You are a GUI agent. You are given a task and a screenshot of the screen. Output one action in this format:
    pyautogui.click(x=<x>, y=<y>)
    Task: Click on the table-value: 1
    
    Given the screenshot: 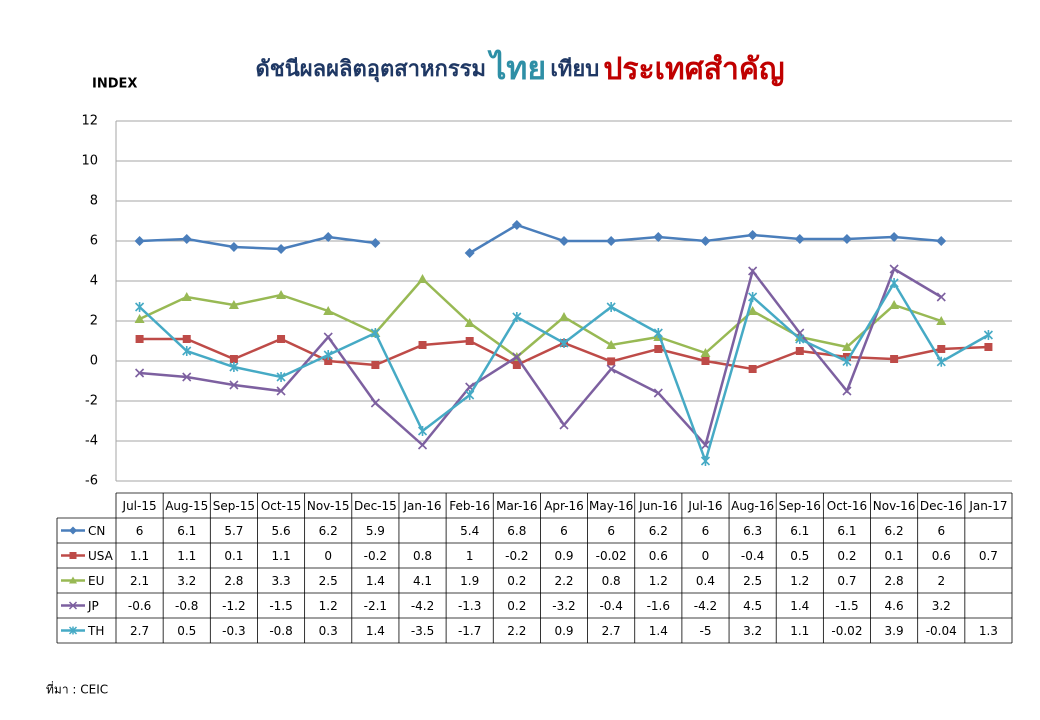 What is the action you would take?
    pyautogui.click(x=470, y=556)
    